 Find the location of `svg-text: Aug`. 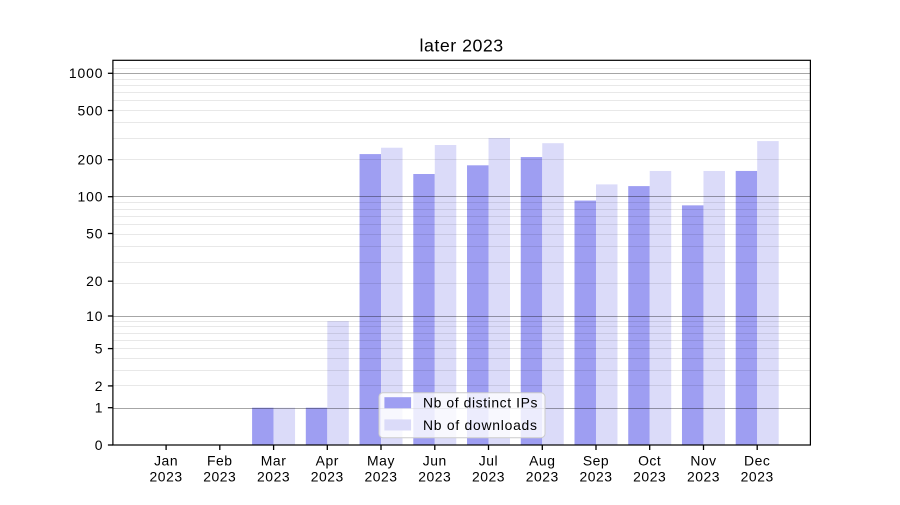

svg-text: Aug is located at coordinates (542, 460).